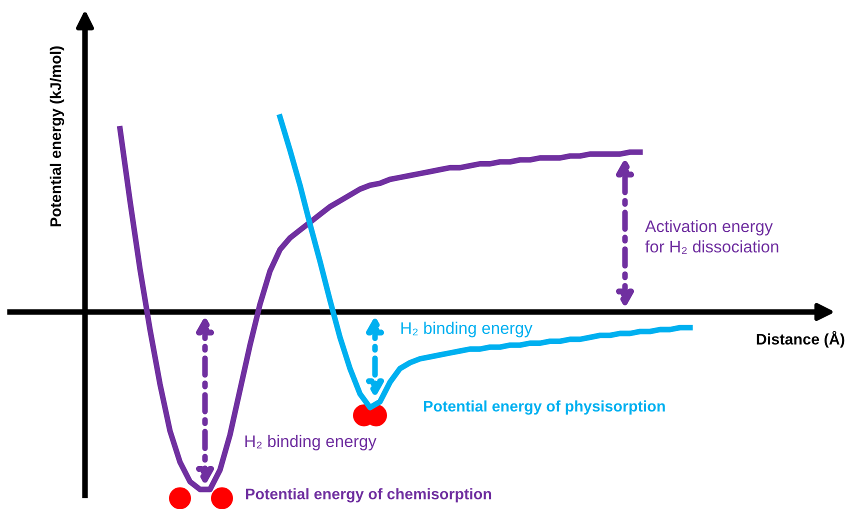 Image resolution: width=867 pixels, height=509 pixels. Describe the element at coordinates (544, 407) in the screenshot. I see `text: Potential energy of physisorption` at that location.